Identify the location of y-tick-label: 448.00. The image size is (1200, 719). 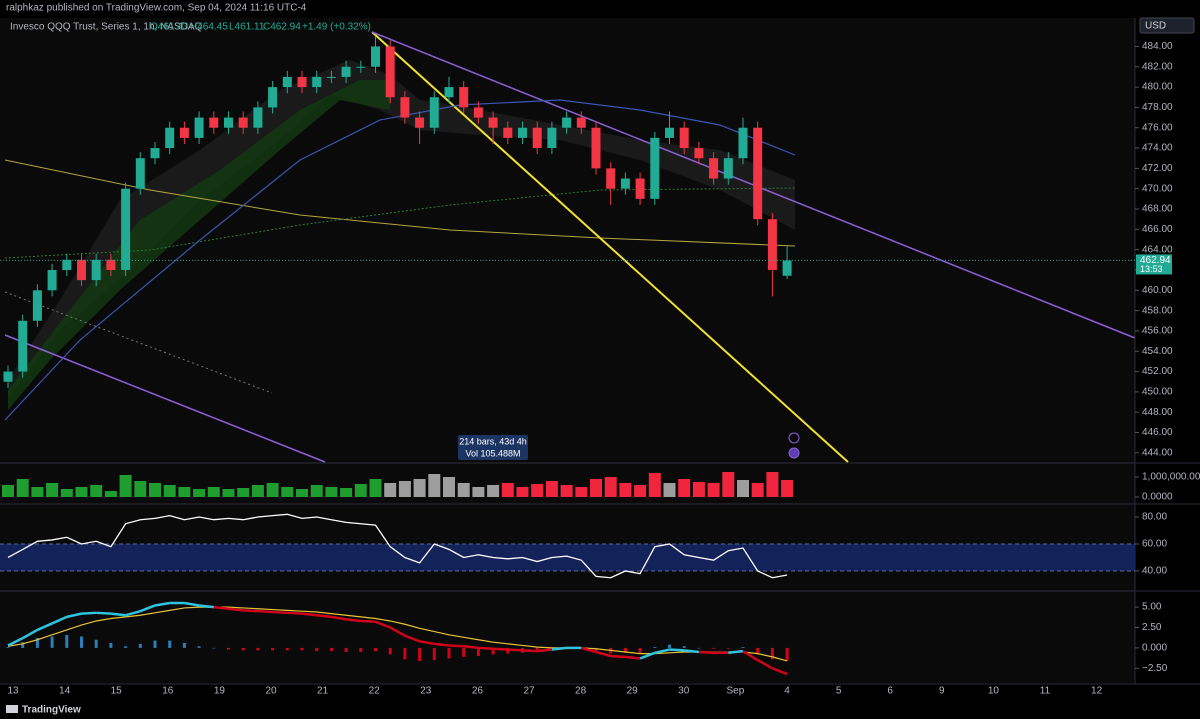
(1157, 412).